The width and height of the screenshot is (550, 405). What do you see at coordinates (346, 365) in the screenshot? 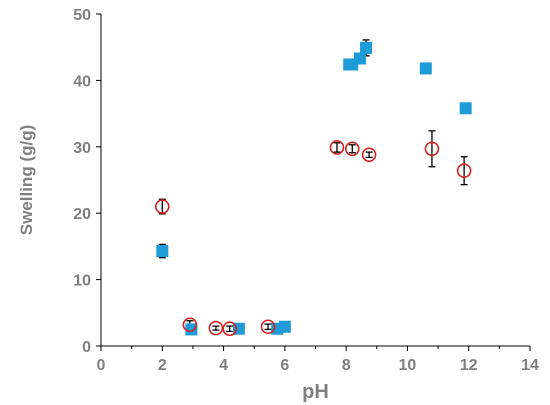
I see `x-tick-label: 8` at bounding box center [346, 365].